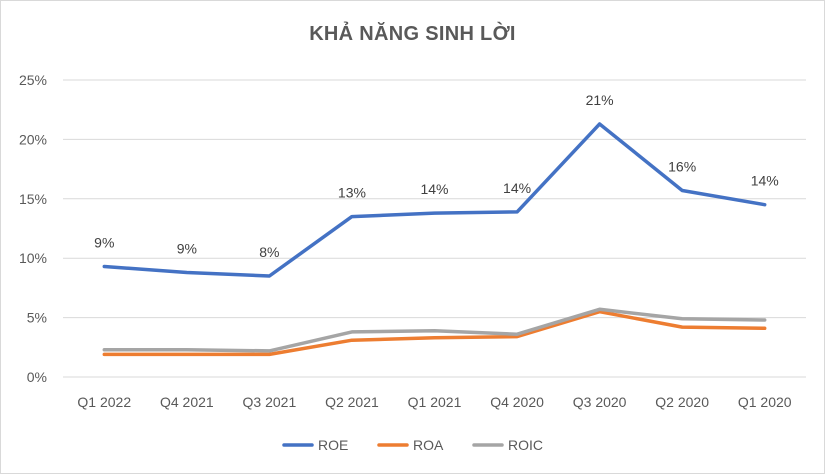 The image size is (825, 474). What do you see at coordinates (104, 402) in the screenshot?
I see `x-tick-label: Q1 2022` at bounding box center [104, 402].